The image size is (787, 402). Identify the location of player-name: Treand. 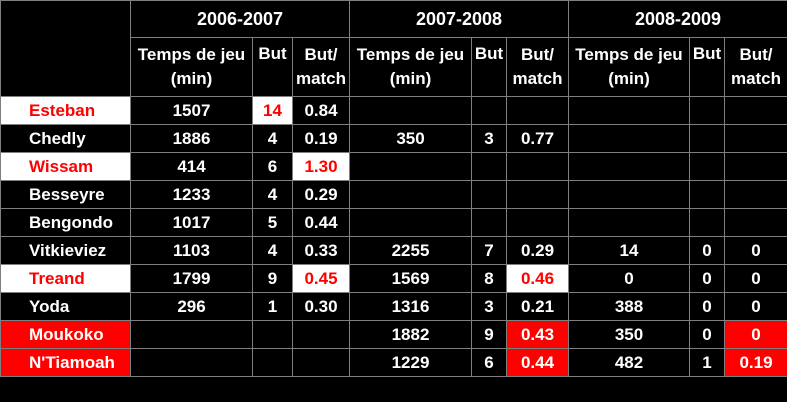
(65, 278).